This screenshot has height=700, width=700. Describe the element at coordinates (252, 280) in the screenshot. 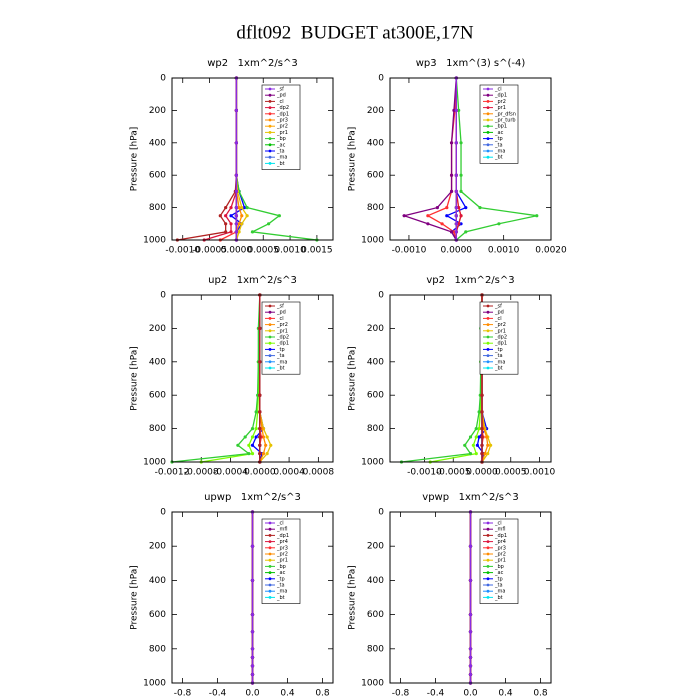

I see `panel-title: up2 1xm^2/s^3` at that location.